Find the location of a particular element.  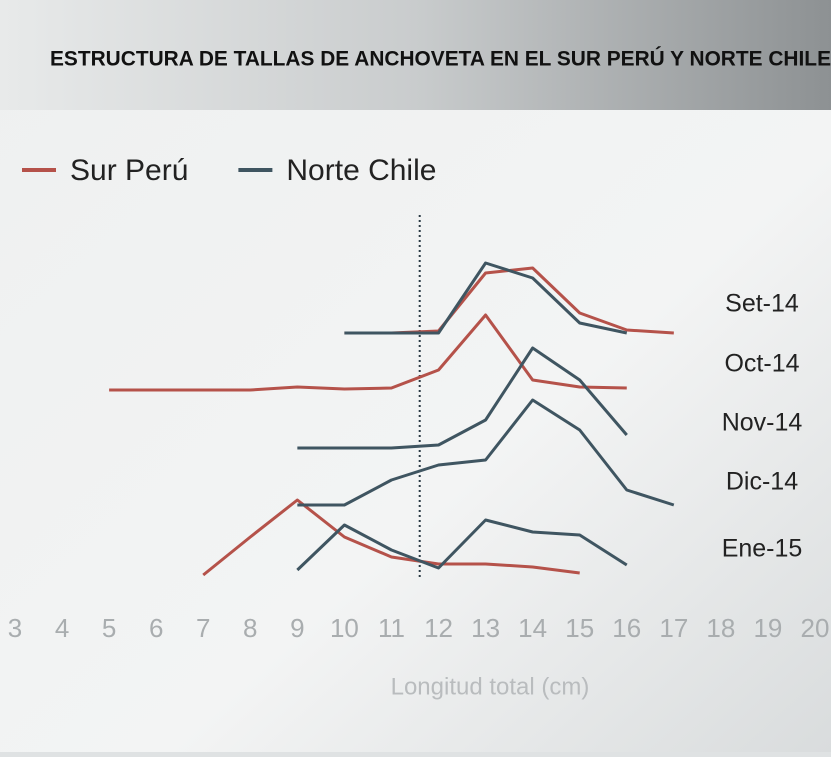

row-label: Set-14 is located at coordinates (762, 304).